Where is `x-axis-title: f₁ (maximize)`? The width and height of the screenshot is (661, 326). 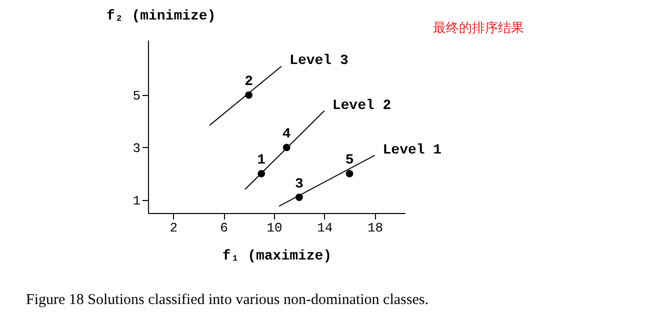
x-axis-title: f₁ (maximize) is located at coordinates (277, 256).